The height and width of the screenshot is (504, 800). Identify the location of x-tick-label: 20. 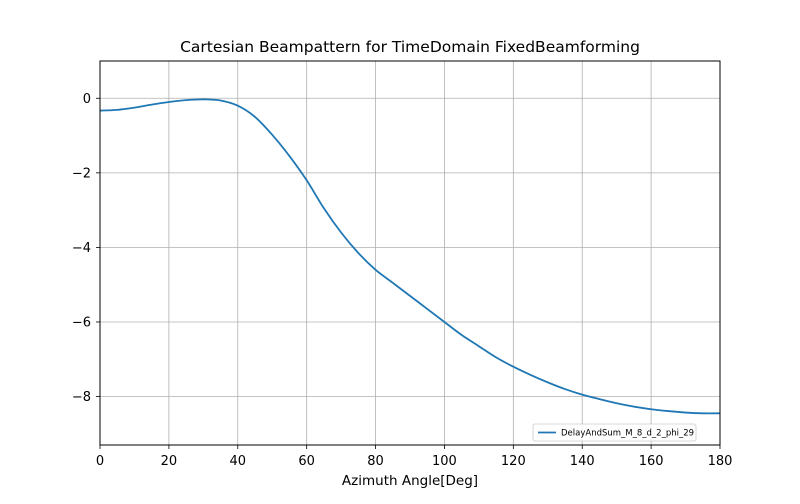
(169, 461).